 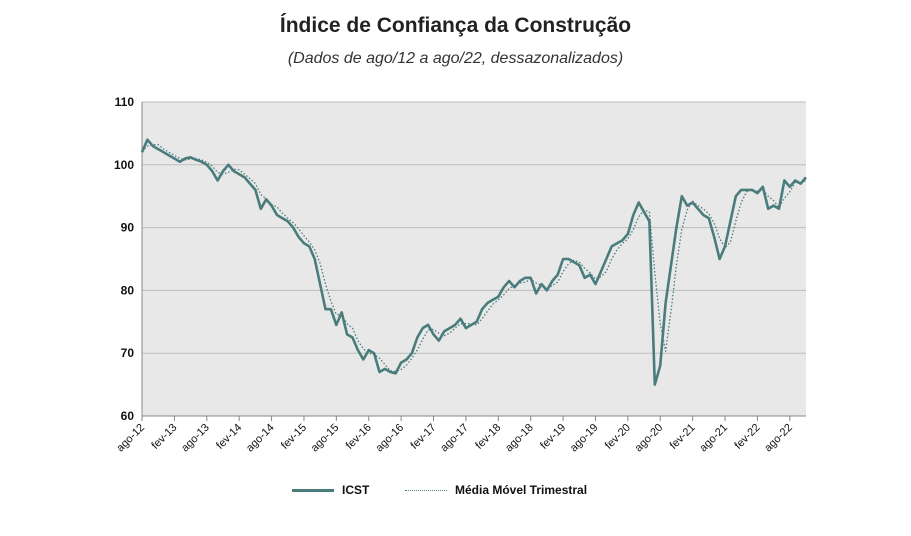 I want to click on x-tick-label: ago-15, so click(x=325, y=438).